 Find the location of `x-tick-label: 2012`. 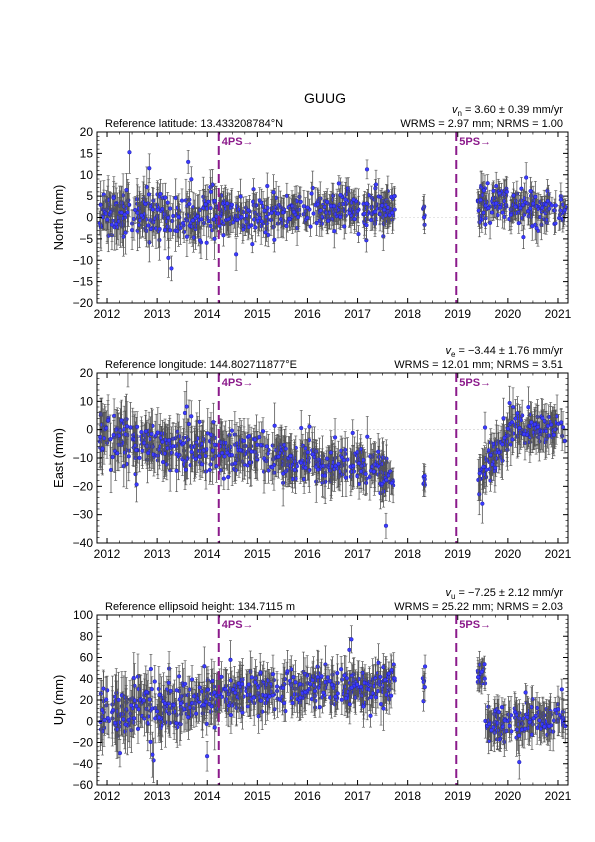

x-tick-label: 2012 is located at coordinates (107, 314).